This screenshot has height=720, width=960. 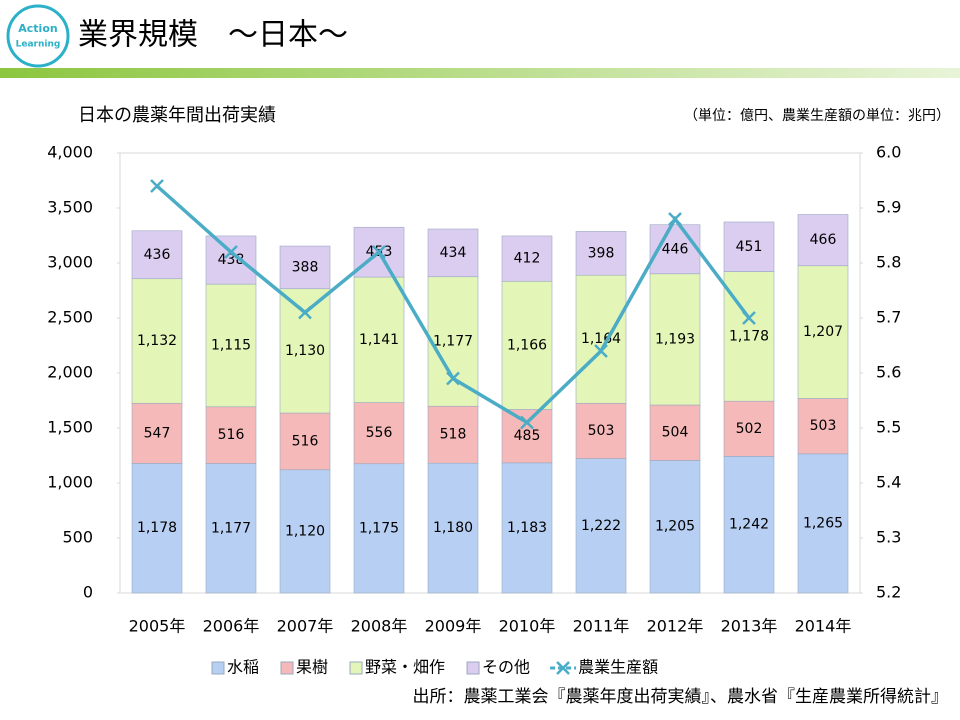 I want to click on data-label: 1,175, so click(x=379, y=528).